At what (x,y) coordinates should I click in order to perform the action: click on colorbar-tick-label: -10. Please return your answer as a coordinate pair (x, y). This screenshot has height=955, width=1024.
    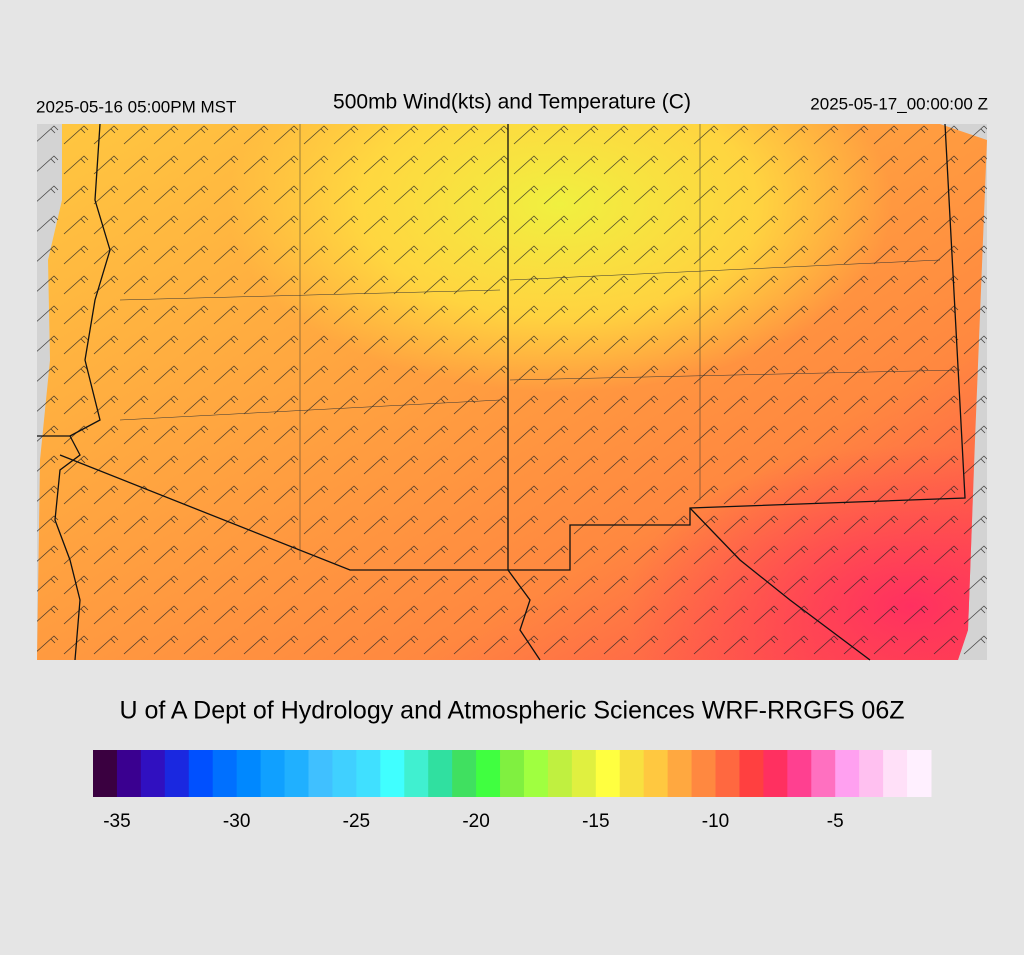
    Looking at the image, I should click on (715, 821).